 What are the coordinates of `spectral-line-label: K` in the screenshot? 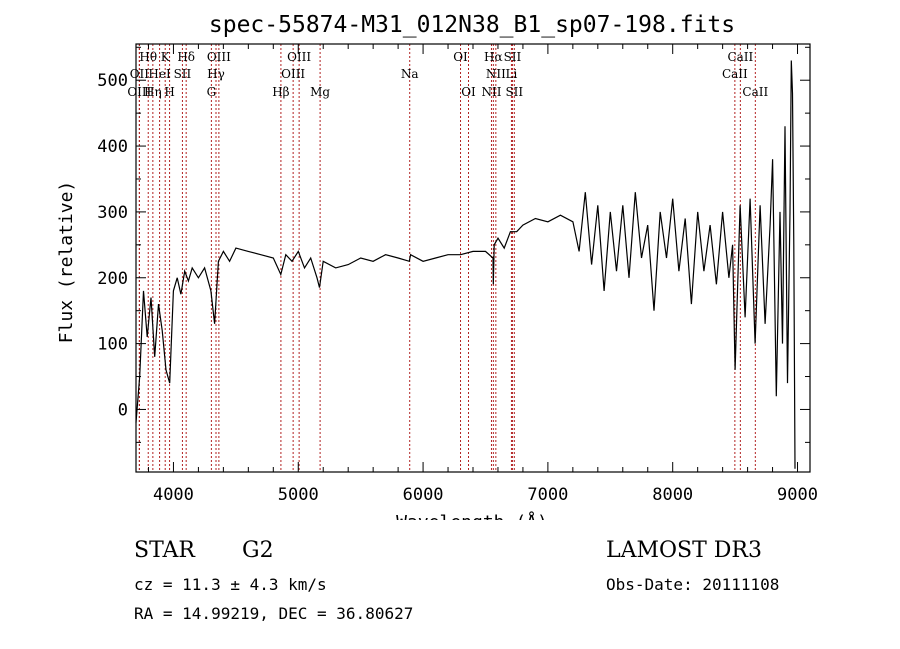 It's located at (166, 57).